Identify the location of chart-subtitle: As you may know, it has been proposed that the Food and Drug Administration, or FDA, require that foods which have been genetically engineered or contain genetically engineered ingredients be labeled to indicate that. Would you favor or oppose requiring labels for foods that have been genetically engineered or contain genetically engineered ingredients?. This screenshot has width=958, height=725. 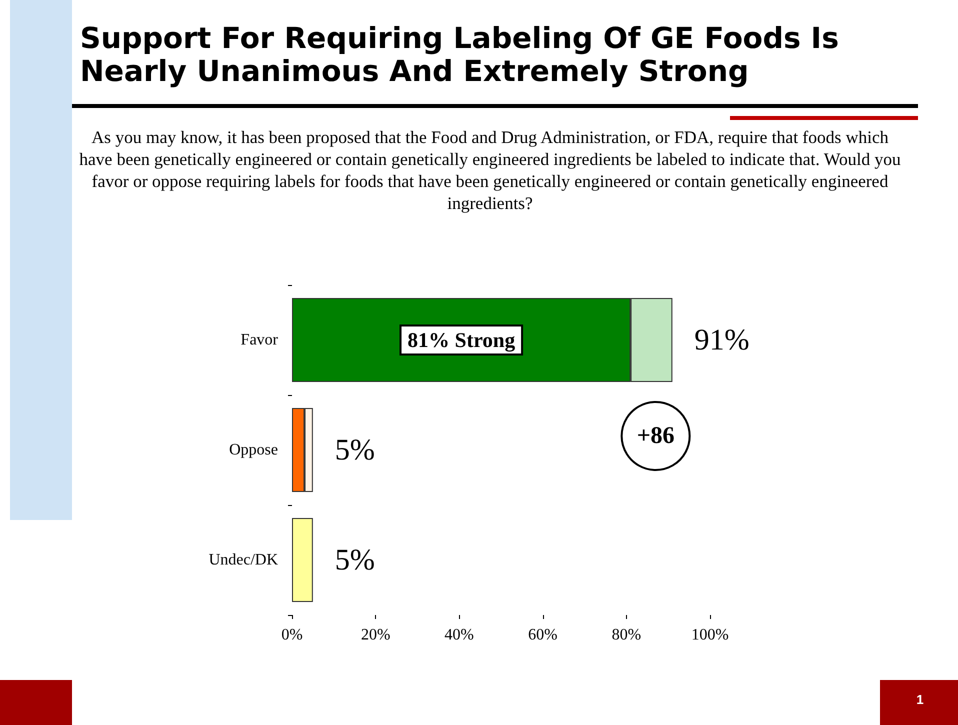
(490, 170).